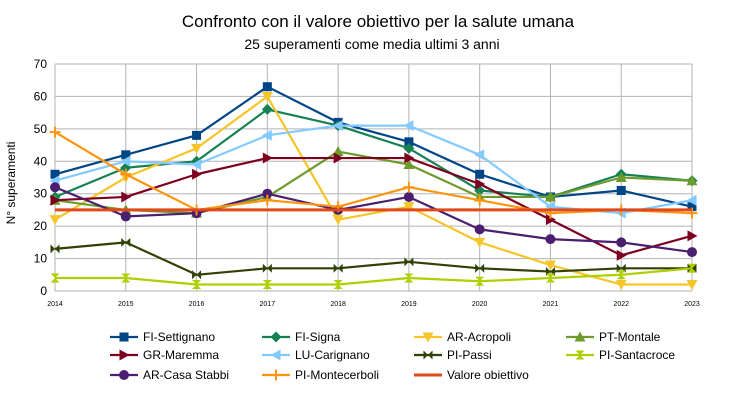  What do you see at coordinates (469, 355) in the screenshot?
I see `legend-label: PI-Passi` at bounding box center [469, 355].